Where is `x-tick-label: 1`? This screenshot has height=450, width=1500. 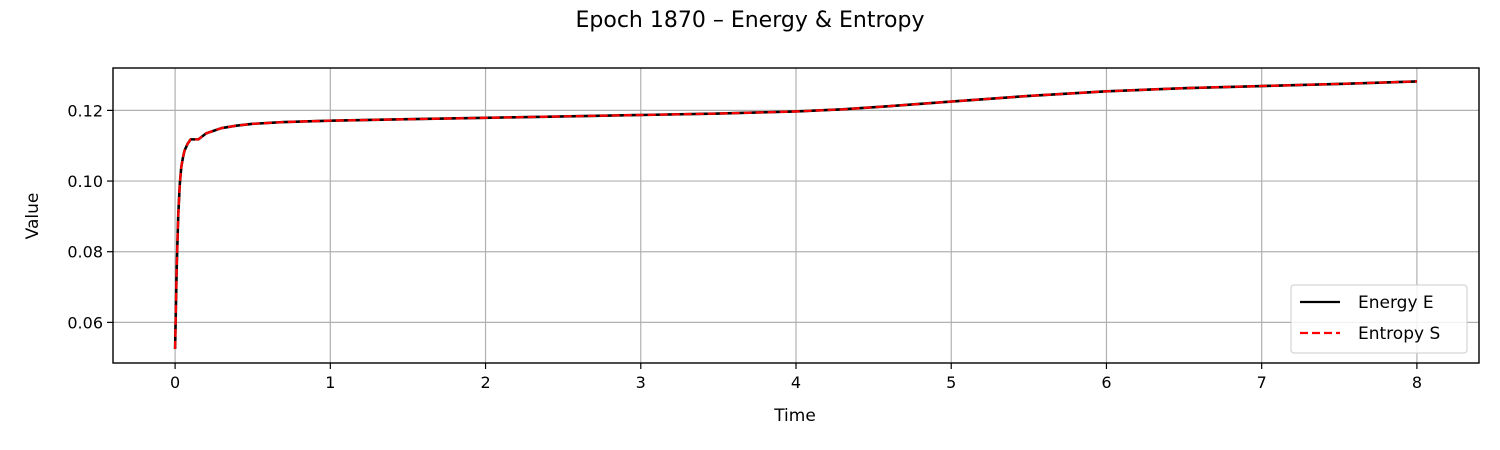
x-tick-label: 1 is located at coordinates (330, 382).